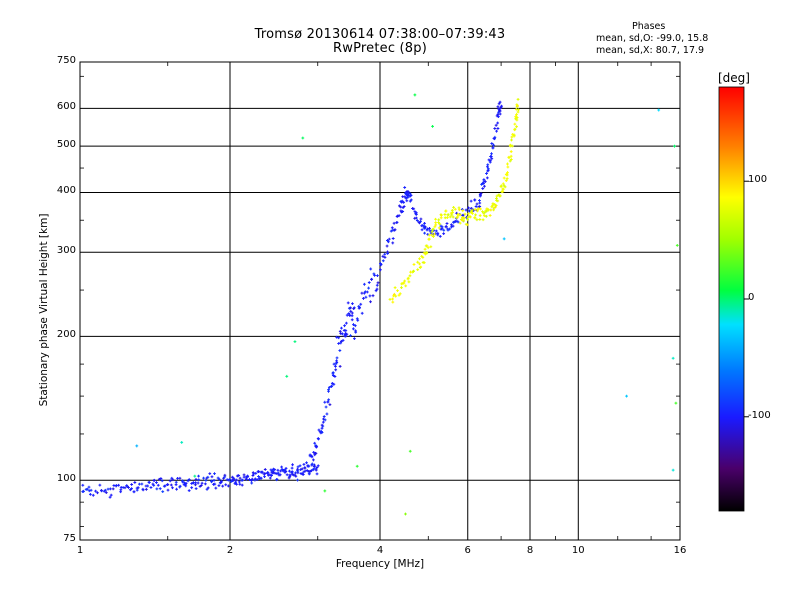  I want to click on phases-o-line: mean, sd,O: -99.0, 15.8, so click(652, 38).